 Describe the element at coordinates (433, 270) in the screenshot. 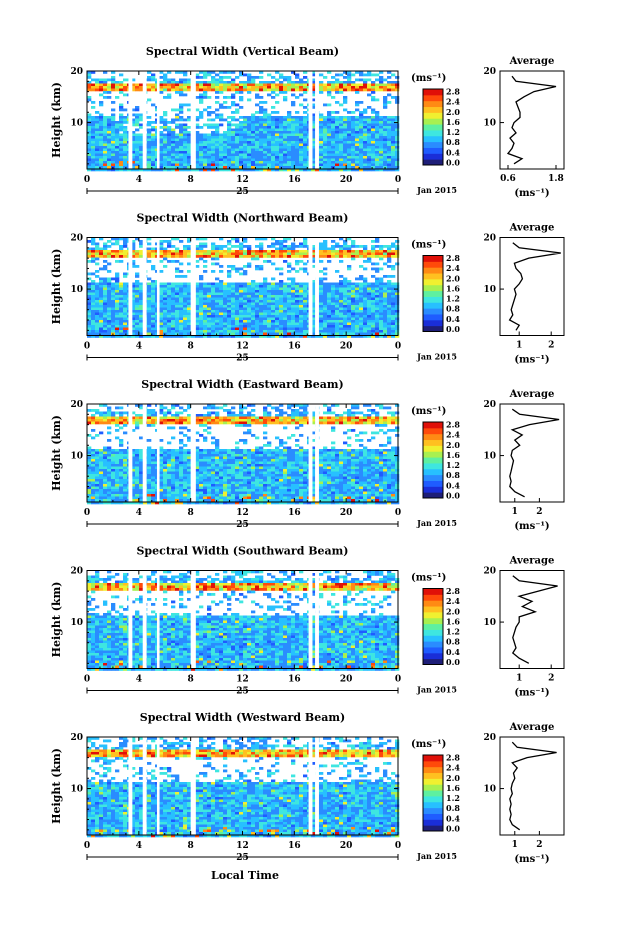

I see `colorbar-swatch` at that location.